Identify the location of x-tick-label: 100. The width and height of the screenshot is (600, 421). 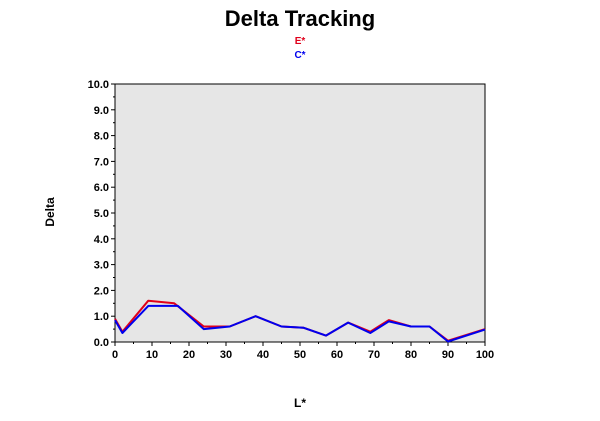
(485, 355).